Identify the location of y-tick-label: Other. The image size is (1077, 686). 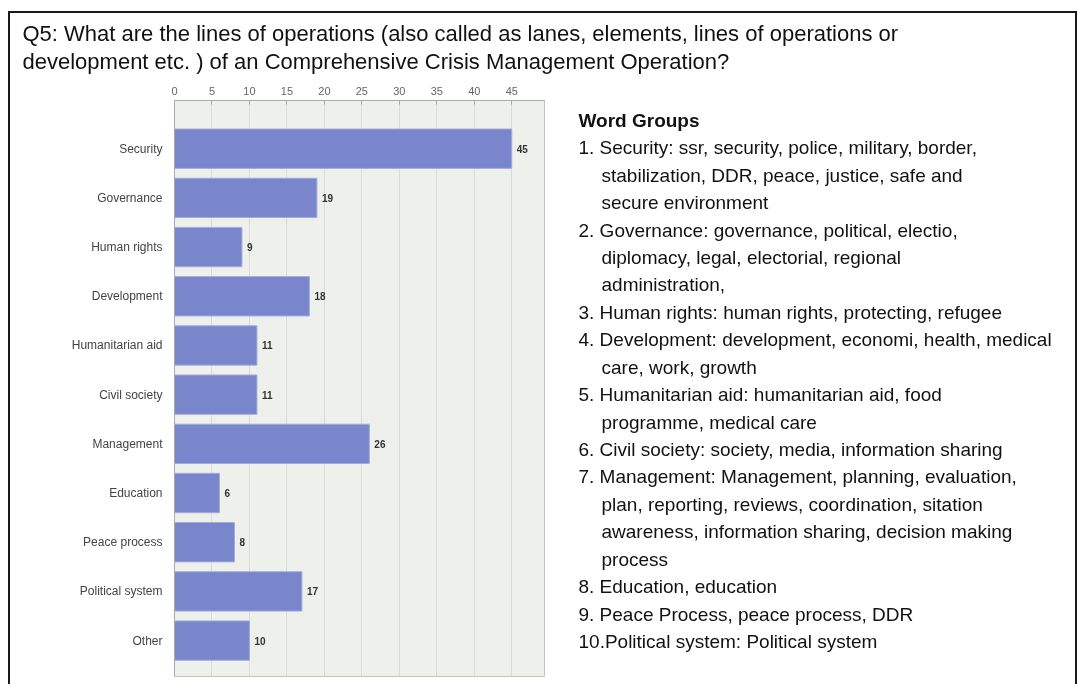
(147, 640).